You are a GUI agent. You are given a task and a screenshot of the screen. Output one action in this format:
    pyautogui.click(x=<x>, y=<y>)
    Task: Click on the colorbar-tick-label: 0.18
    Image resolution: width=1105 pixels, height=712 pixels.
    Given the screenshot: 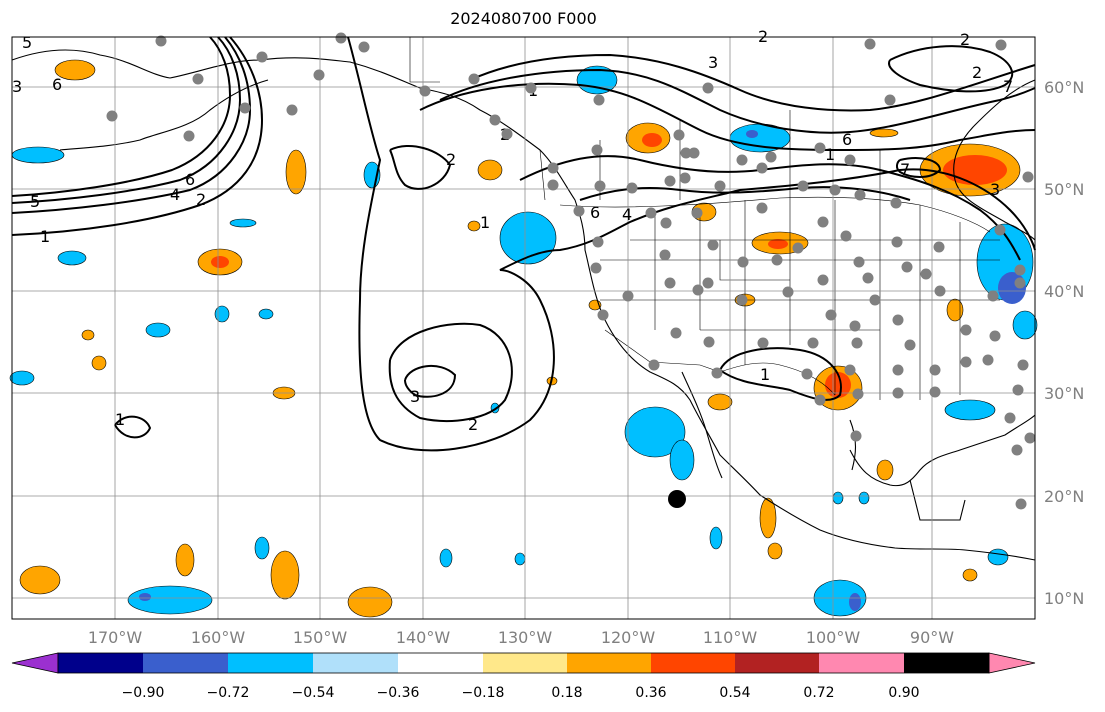 What is the action you would take?
    pyautogui.click(x=566, y=693)
    